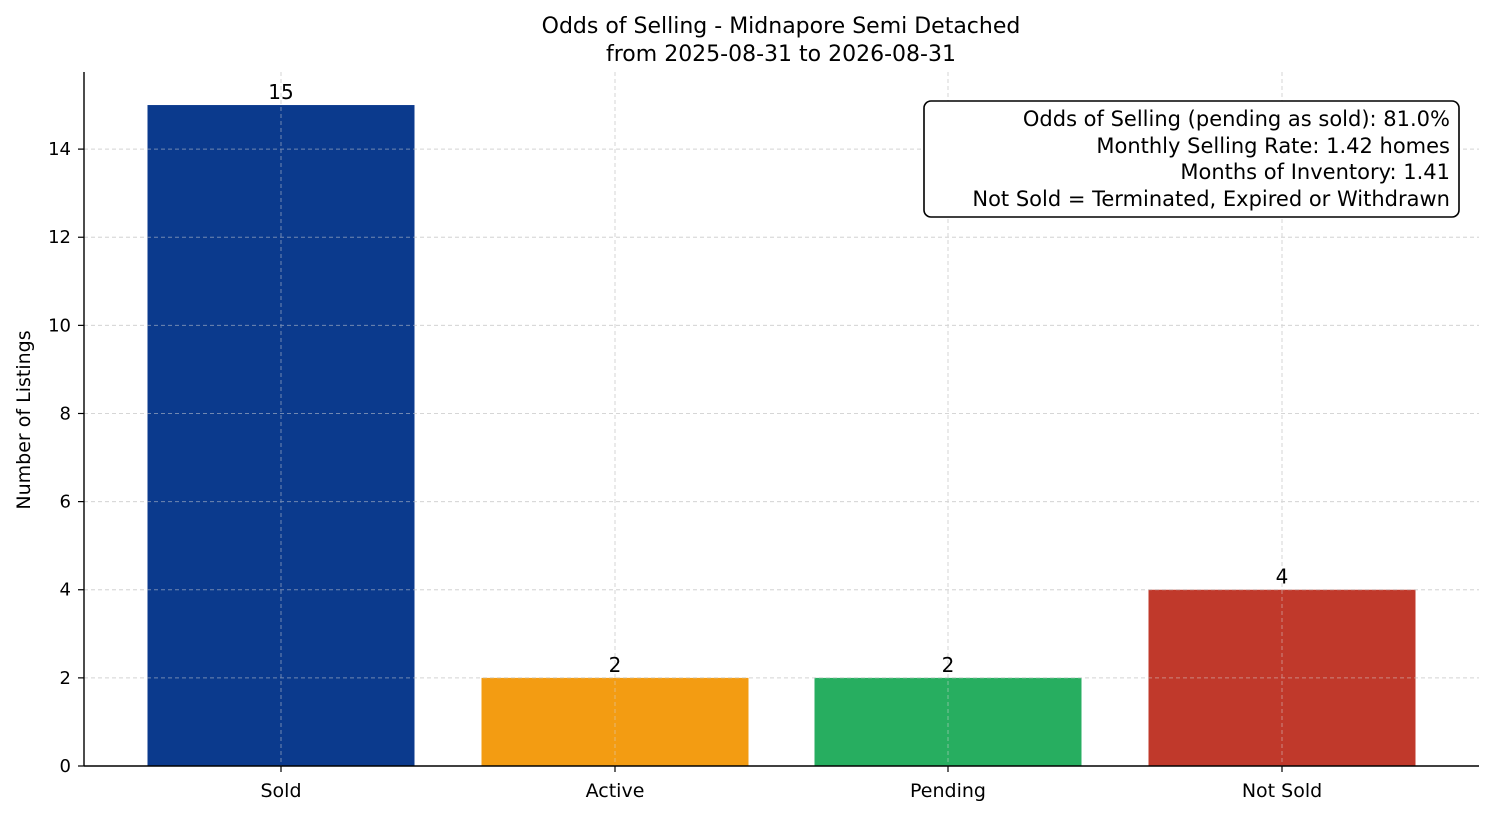  I want to click on y-tick-label: 8, so click(65, 413).